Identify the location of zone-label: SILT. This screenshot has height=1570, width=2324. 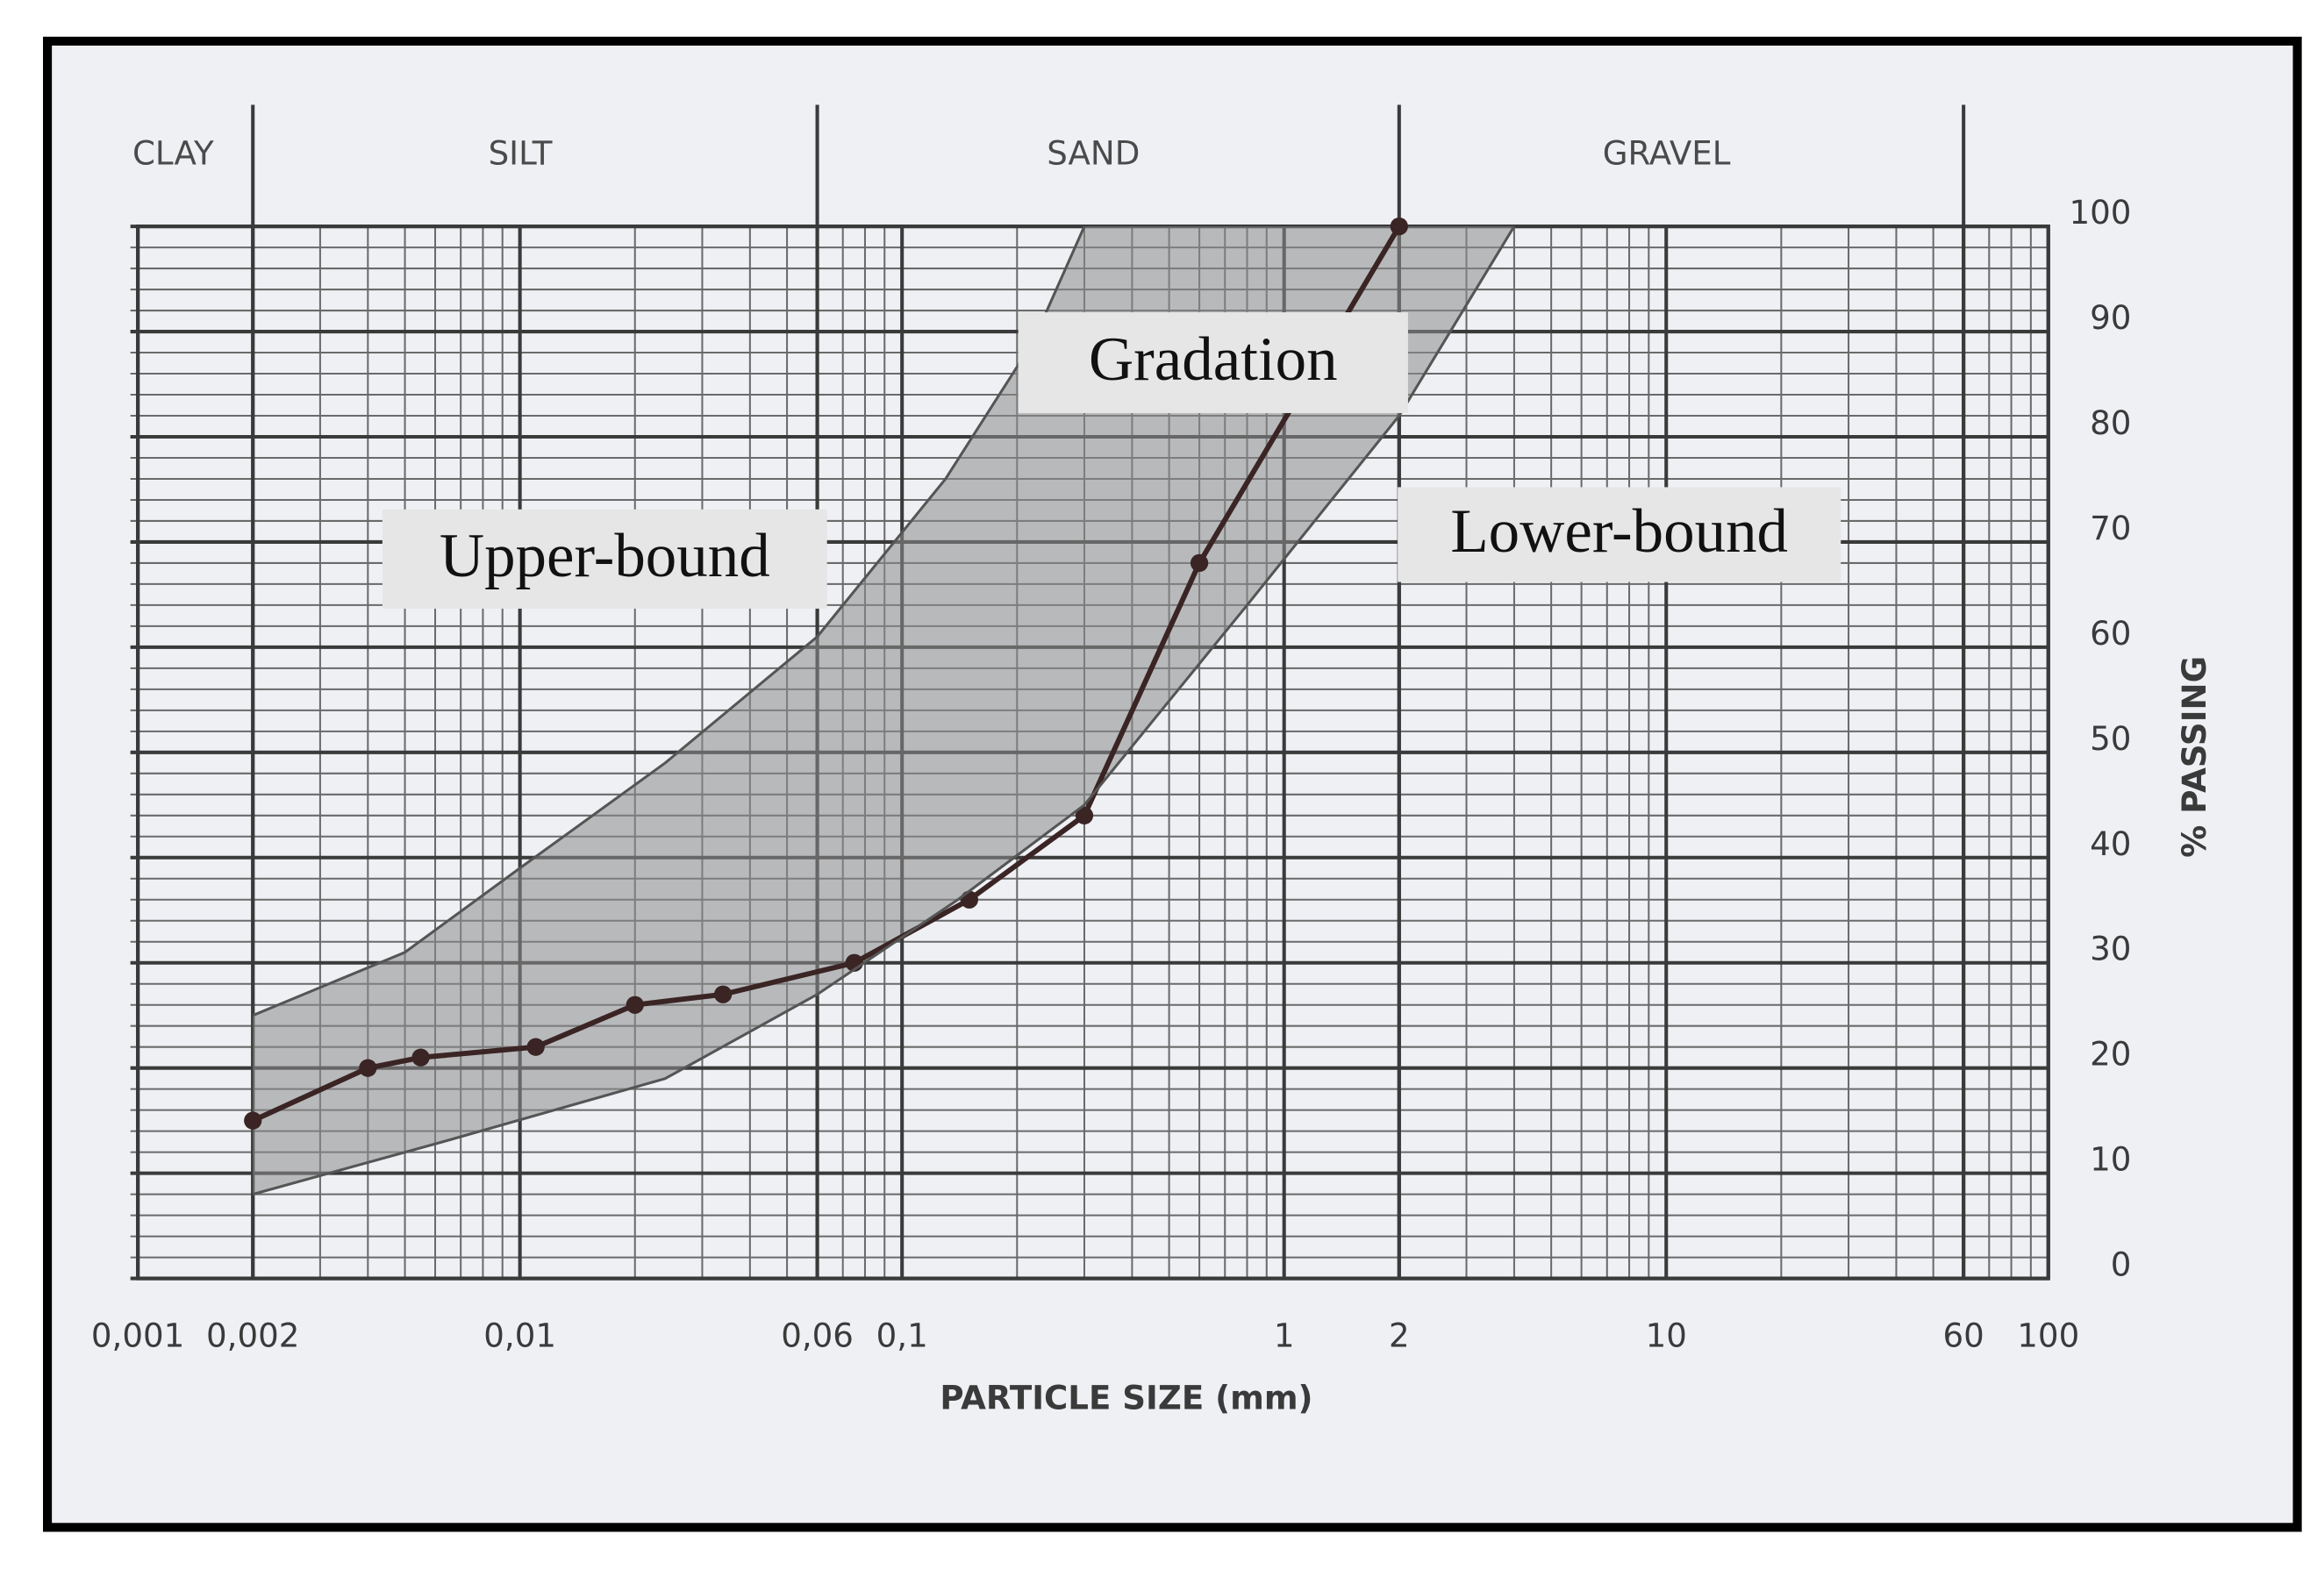
(521, 153).